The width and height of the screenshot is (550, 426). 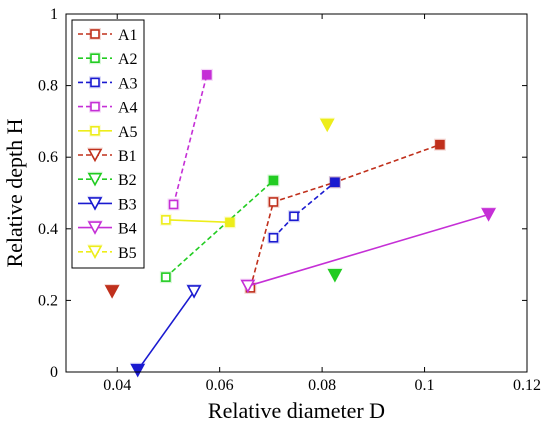 I want to click on series-a4-line, so click(x=190, y=139).